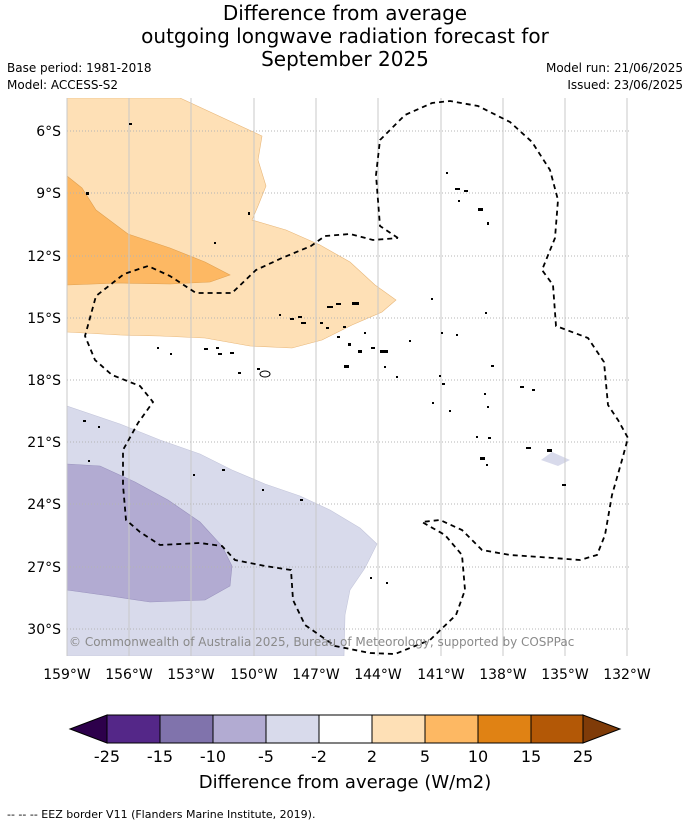 The width and height of the screenshot is (690, 827). What do you see at coordinates (129, 675) in the screenshot?
I see `lon-label: 156°W` at bounding box center [129, 675].